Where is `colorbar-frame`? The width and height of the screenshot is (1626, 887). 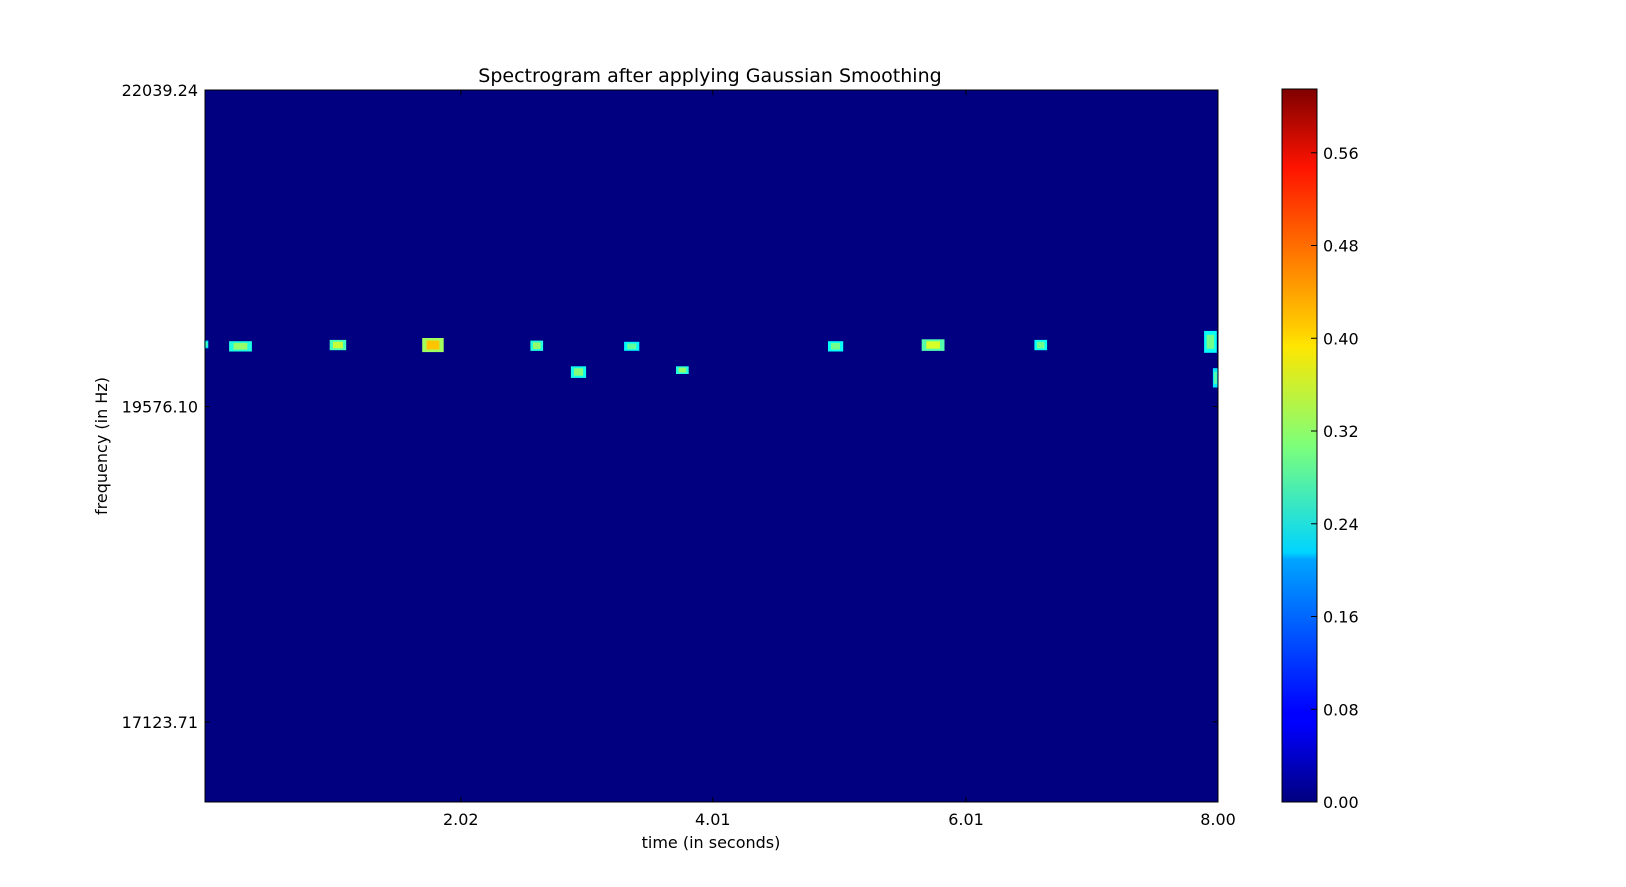 colorbar-frame is located at coordinates (1299, 445).